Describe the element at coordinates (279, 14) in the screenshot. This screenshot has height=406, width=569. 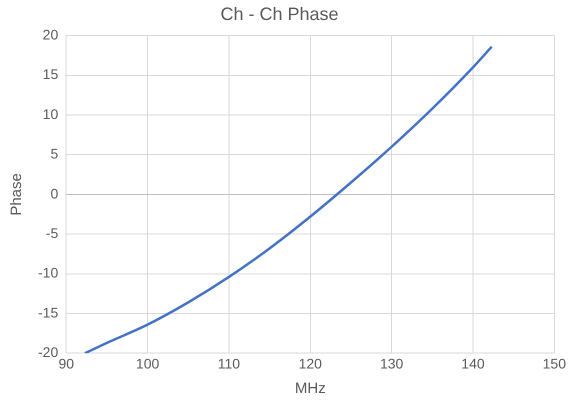
I see `chart-title: Ch - Ch Phase` at that location.